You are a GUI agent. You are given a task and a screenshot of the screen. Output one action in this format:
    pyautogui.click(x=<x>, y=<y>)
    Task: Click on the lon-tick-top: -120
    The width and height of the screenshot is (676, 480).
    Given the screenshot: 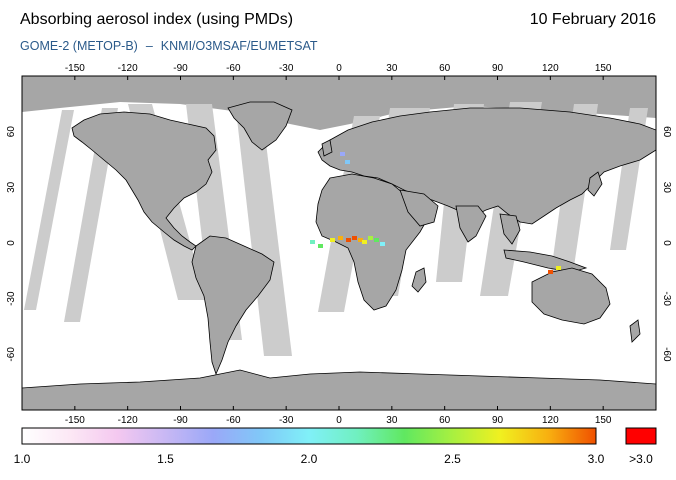 What is the action you would take?
    pyautogui.click(x=128, y=68)
    